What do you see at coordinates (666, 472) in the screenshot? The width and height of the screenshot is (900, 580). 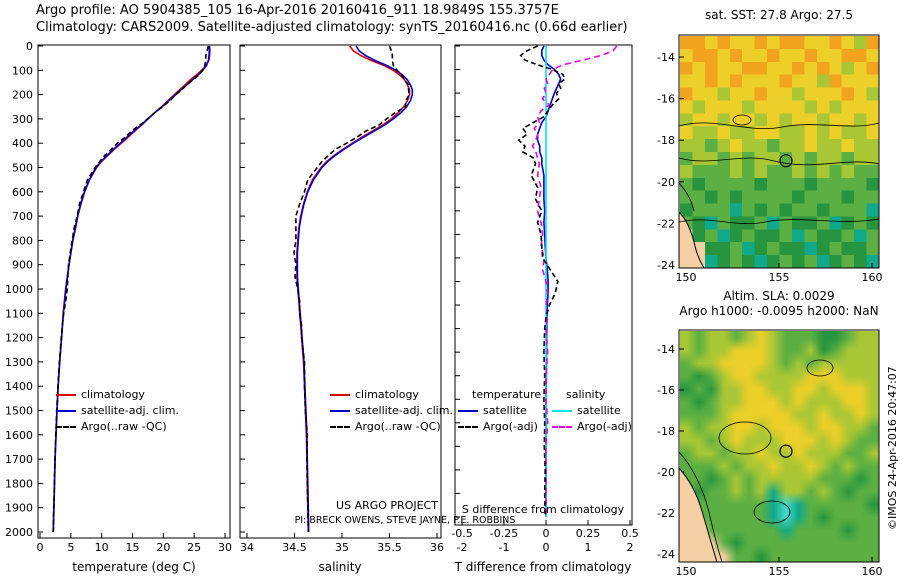 I see `sla-lat-tick-label: -20` at bounding box center [666, 472].